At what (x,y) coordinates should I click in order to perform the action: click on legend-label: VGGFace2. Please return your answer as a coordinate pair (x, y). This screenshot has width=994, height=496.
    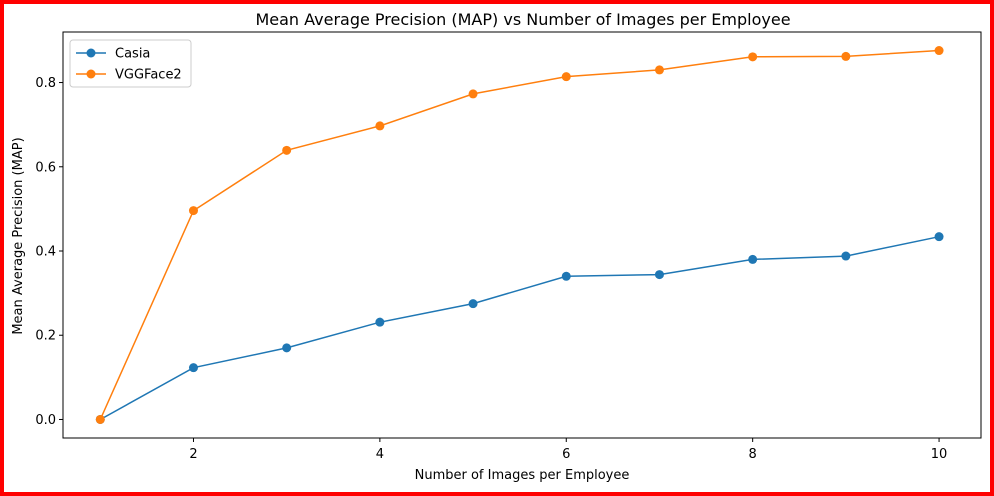
    Looking at the image, I should click on (148, 75).